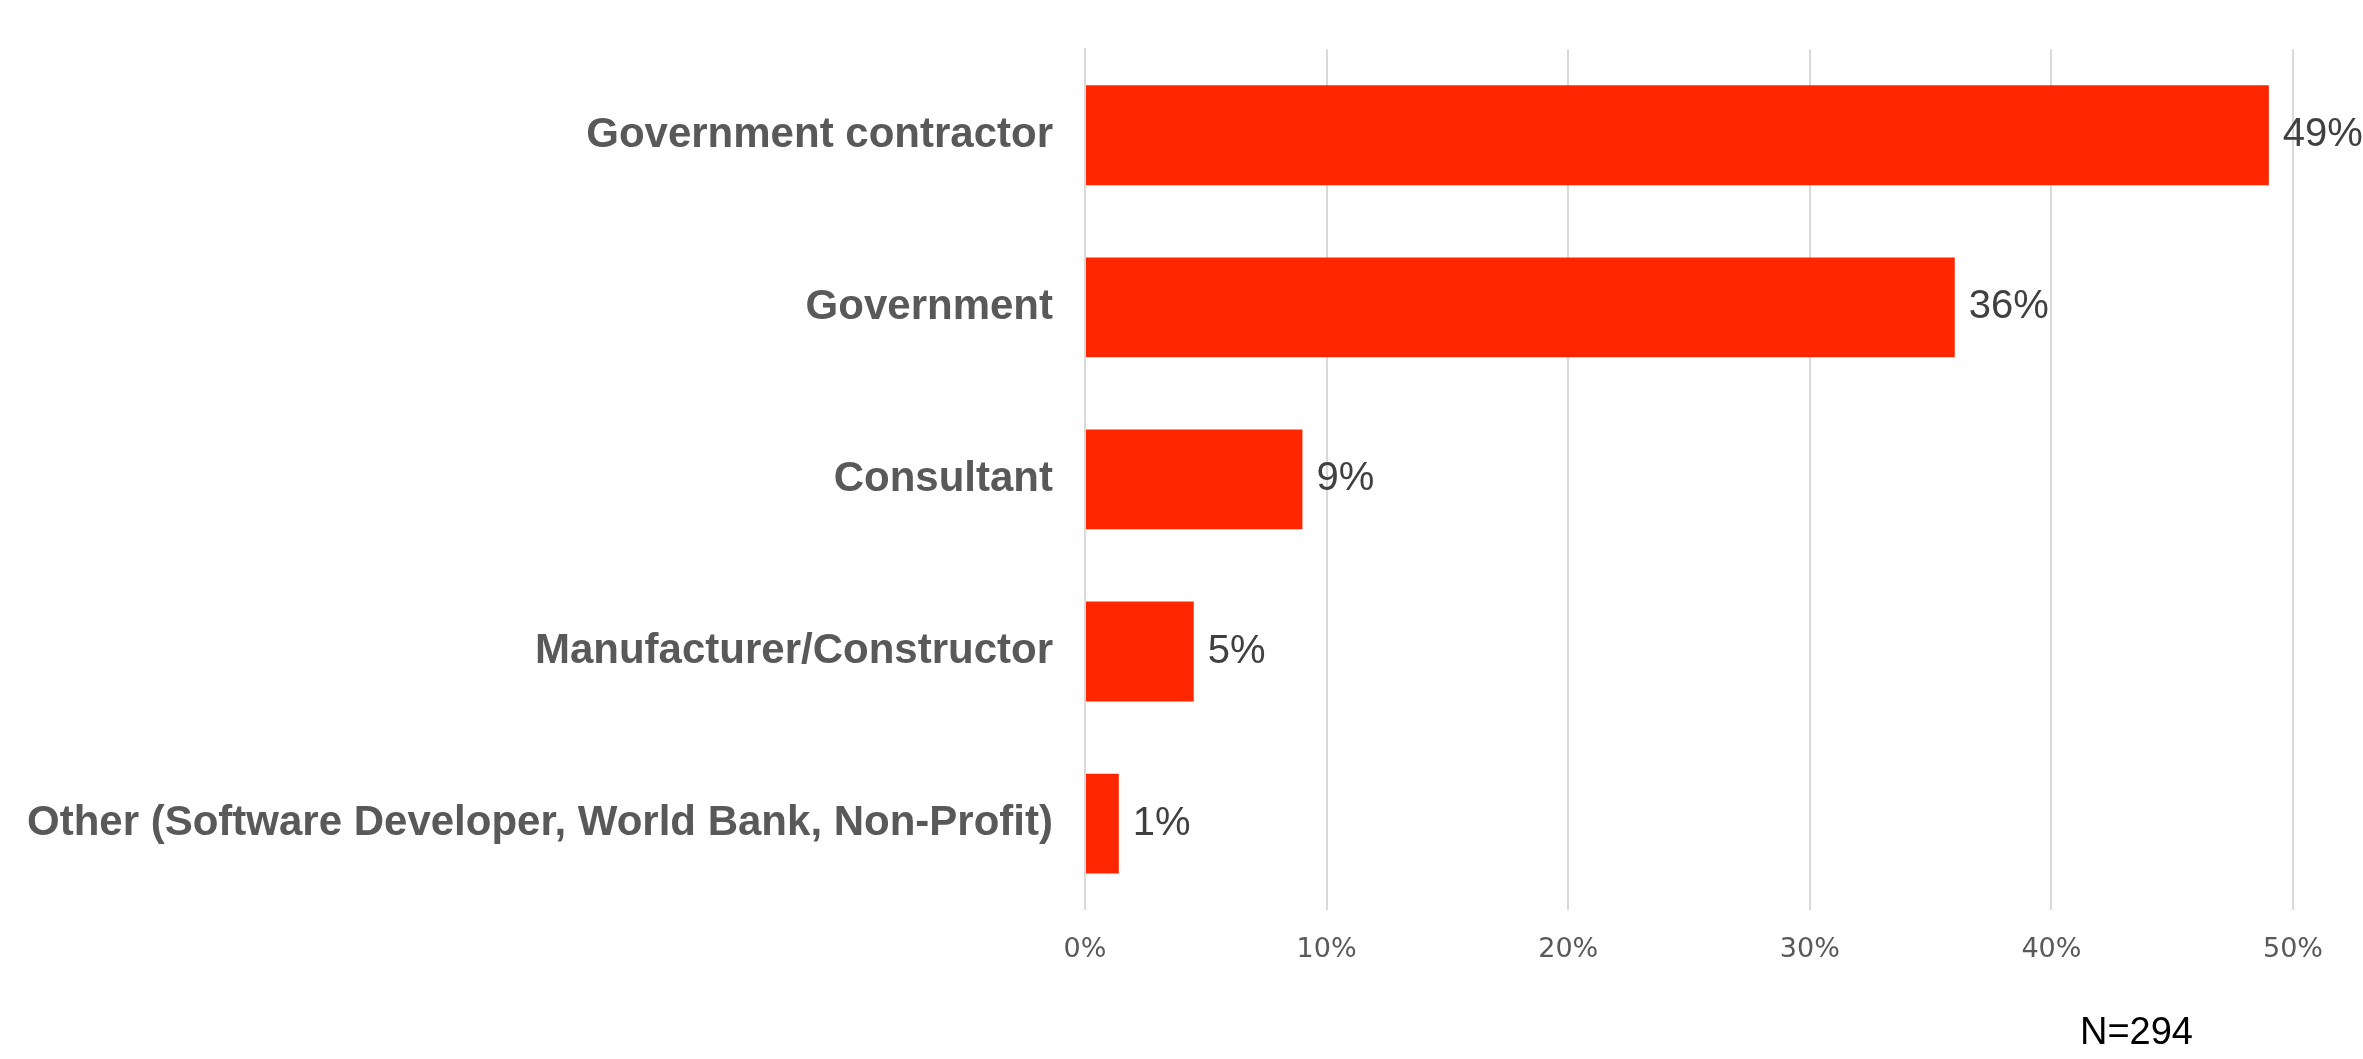 Image resolution: width=2363 pixels, height=1059 pixels. Describe the element at coordinates (1085, 947) in the screenshot. I see `x-tick-label: 0%` at that location.